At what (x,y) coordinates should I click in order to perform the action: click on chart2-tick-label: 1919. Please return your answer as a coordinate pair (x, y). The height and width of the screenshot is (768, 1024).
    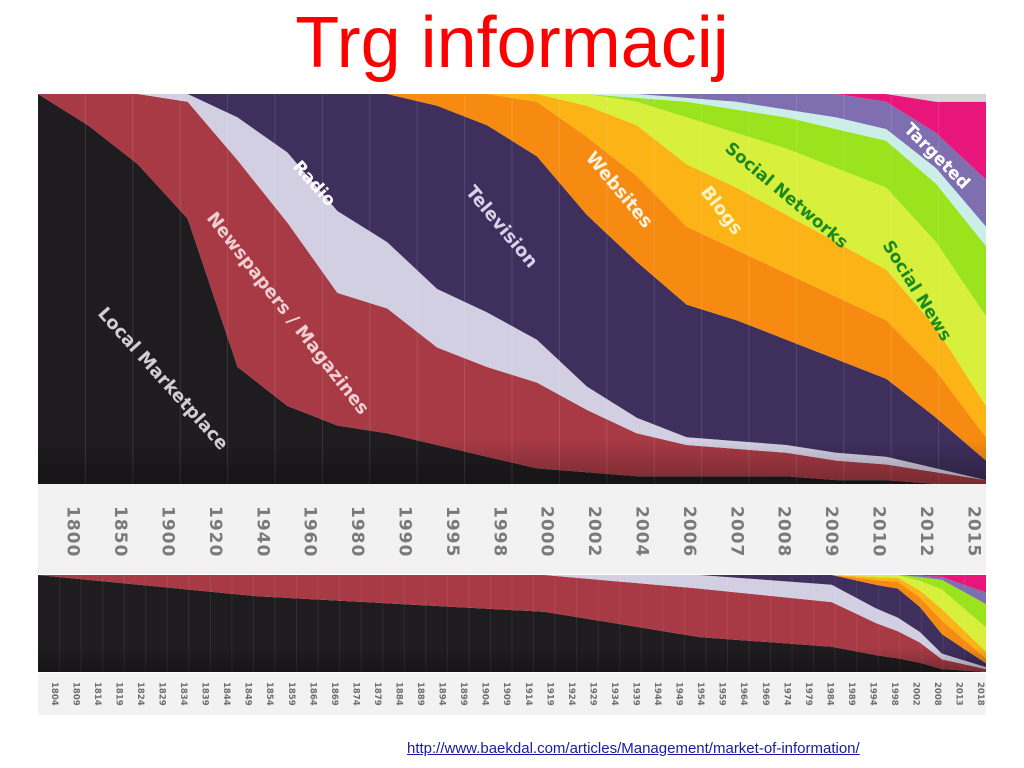
    Looking at the image, I should click on (549, 694).